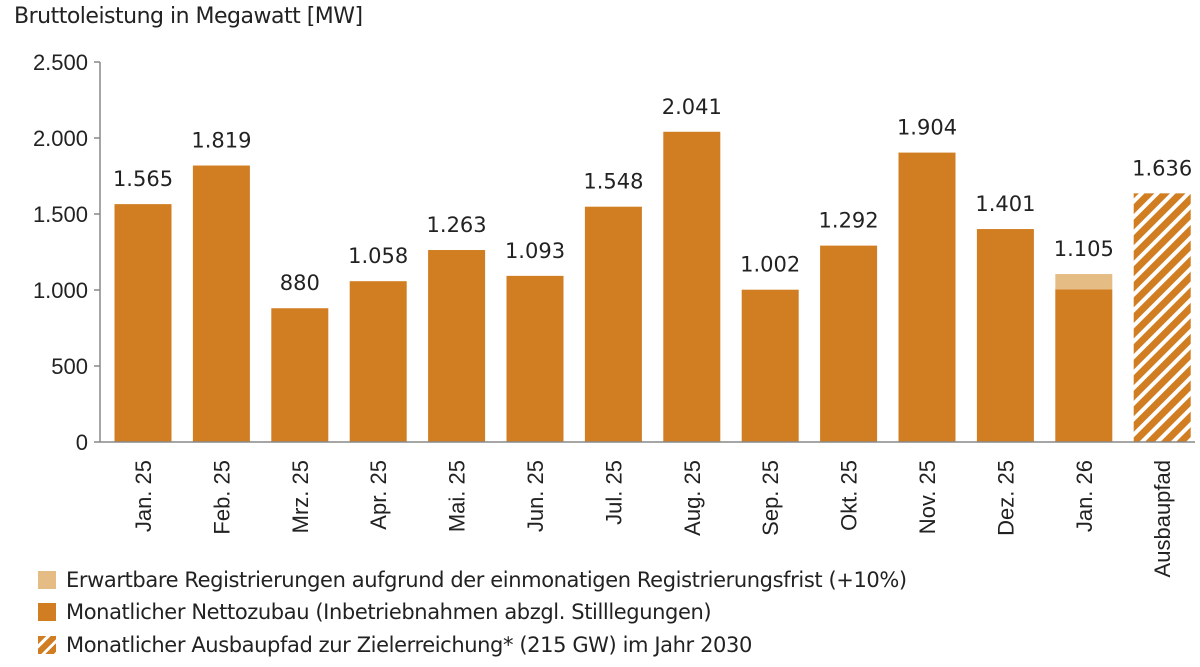 The width and height of the screenshot is (1200, 667). What do you see at coordinates (60, 62) in the screenshot?
I see `y-tick-label: 2.500` at bounding box center [60, 62].